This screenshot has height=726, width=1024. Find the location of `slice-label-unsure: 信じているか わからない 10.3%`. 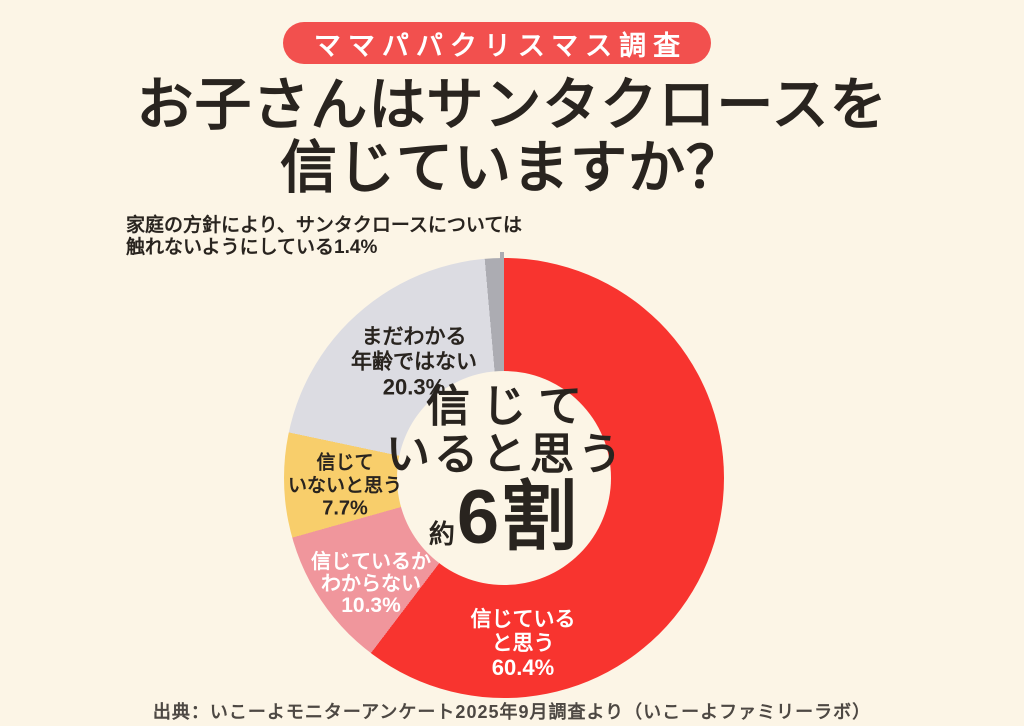

slice-label-unsure: 信じているか わからない 10.3% is located at coordinates (371, 584).